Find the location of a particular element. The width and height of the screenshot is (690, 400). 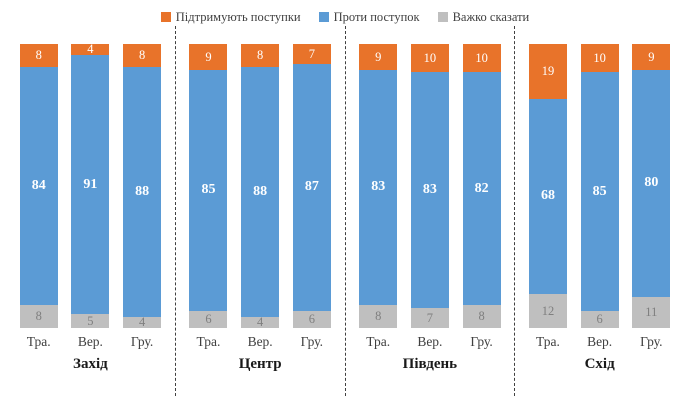

bar-segment: 88 is located at coordinates (142, 191).